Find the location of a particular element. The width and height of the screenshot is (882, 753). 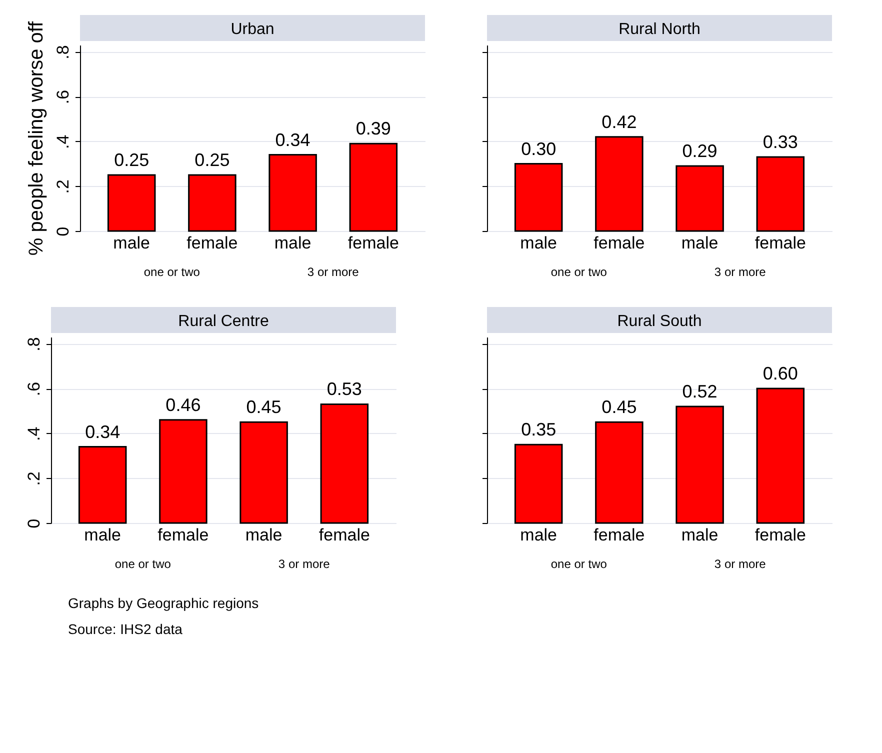

y-axis-title: % people feeling worse off is located at coordinates (37, 138).